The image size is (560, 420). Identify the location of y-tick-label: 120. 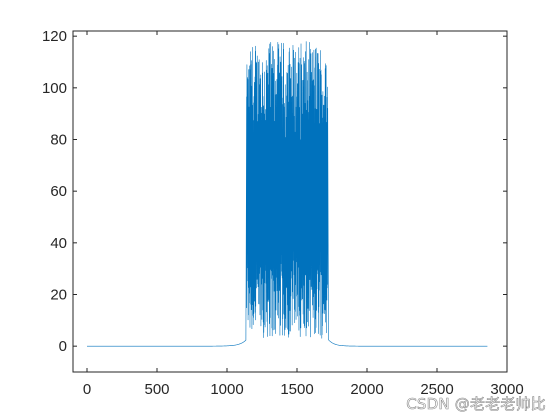
(54, 36).